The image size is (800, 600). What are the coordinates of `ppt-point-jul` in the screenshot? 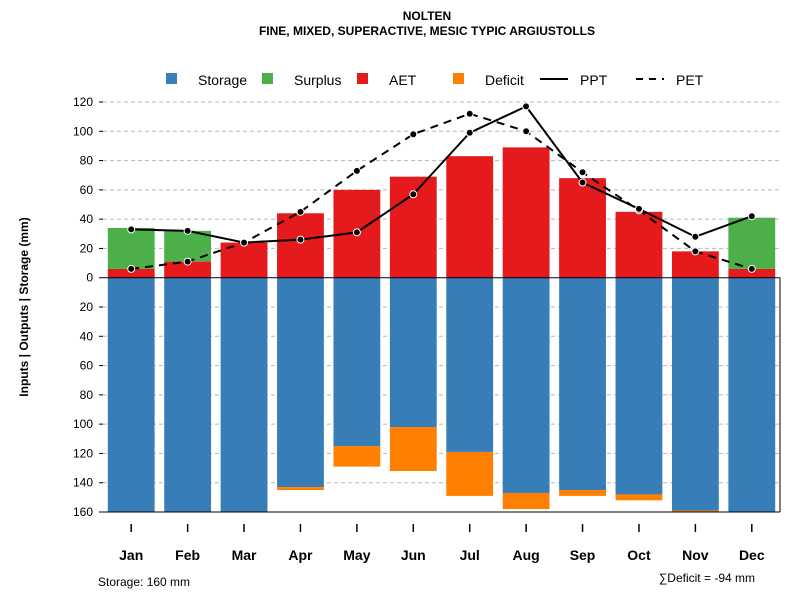 It's located at (469, 132).